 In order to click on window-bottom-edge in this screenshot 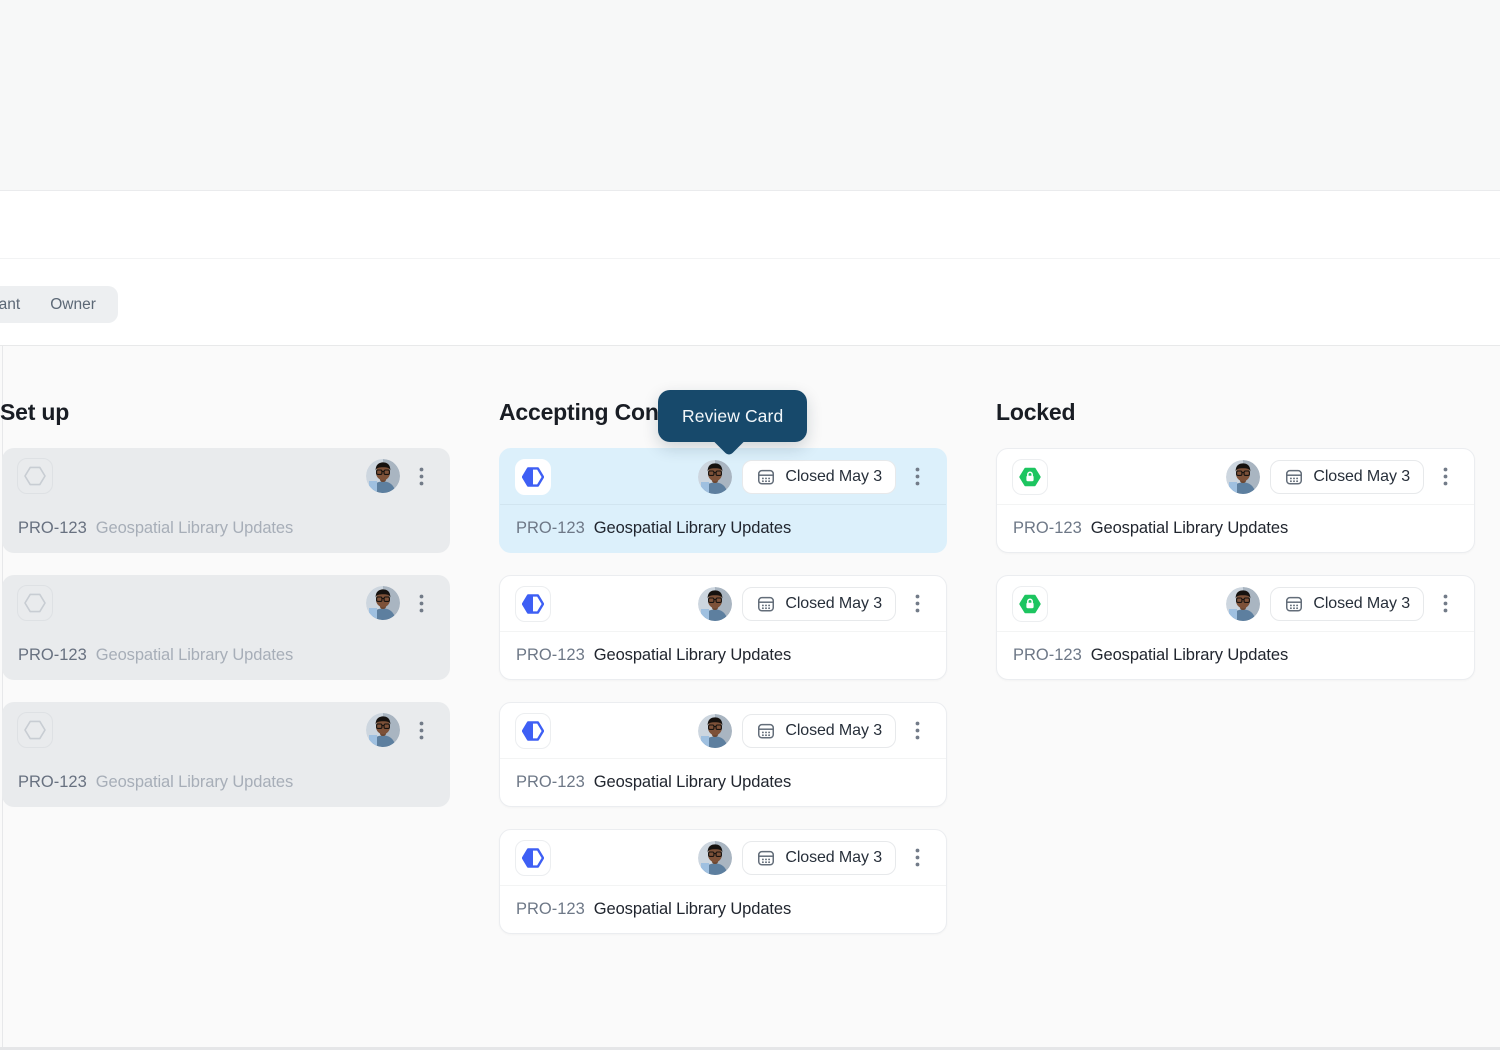, I will do `click(750, 1048)`.